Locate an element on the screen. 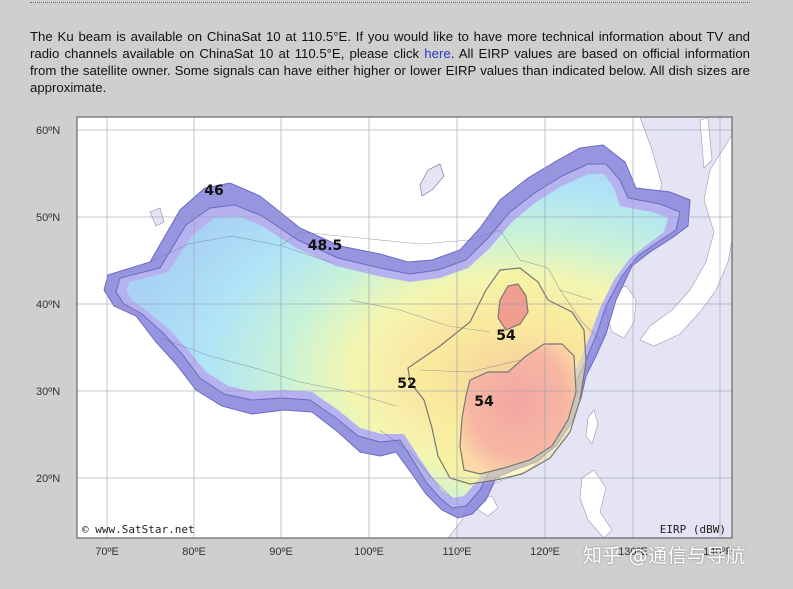 The width and height of the screenshot is (793, 589). zhihu-watermark: 知乎 @通信与导航 is located at coordinates (664, 556).